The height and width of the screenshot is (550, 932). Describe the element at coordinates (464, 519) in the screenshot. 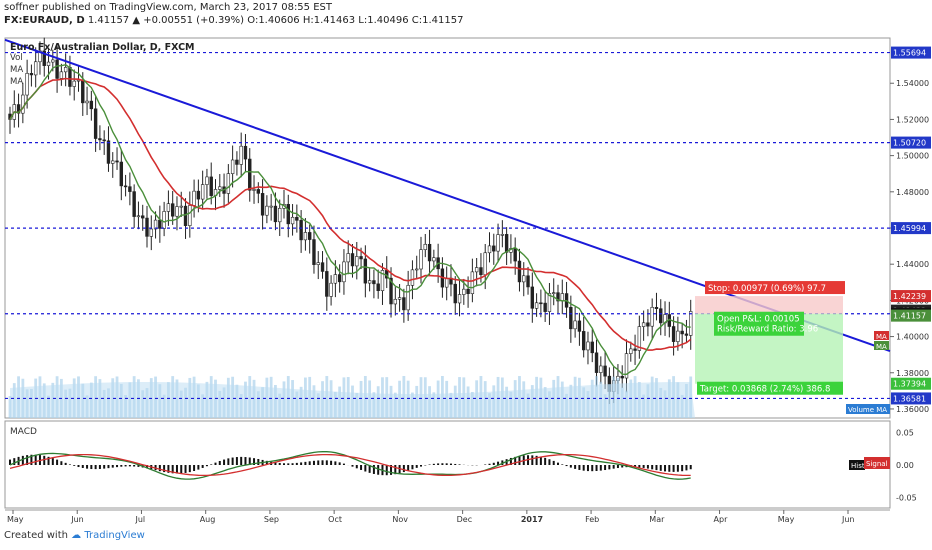

I see `x-tick-label: Dec` at that location.